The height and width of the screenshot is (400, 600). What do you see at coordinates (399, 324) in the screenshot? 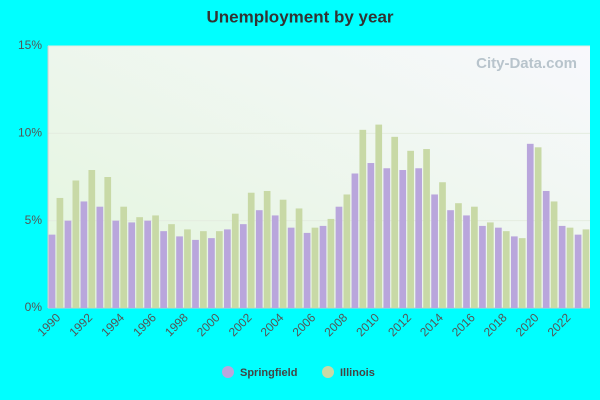
I see `x-tick-label: 2012` at bounding box center [399, 324].